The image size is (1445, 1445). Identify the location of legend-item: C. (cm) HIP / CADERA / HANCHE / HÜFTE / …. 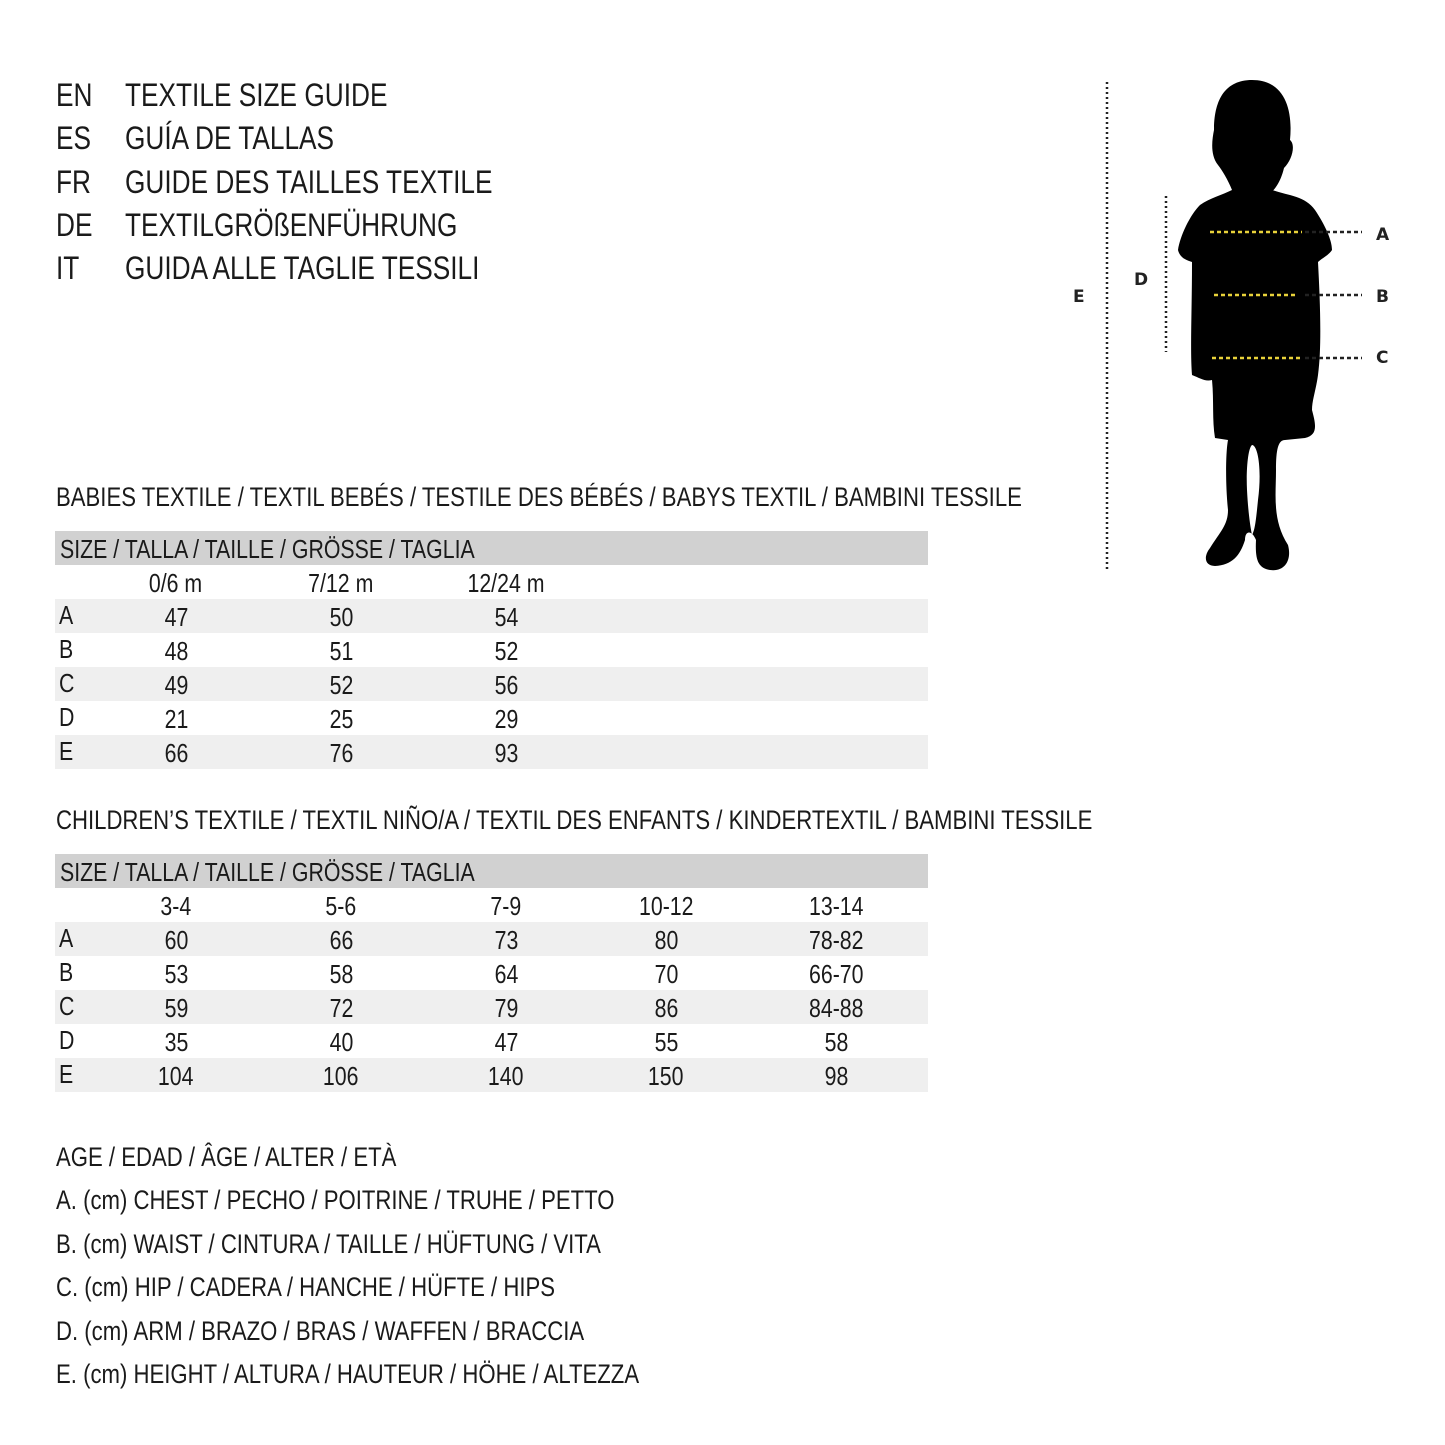
(360, 1287).